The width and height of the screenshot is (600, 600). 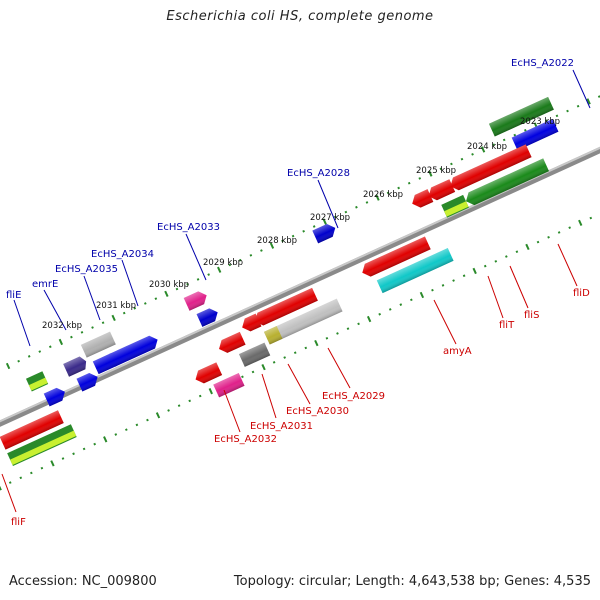 I want to click on gene-label: EcHS_A2032, so click(x=245, y=439).